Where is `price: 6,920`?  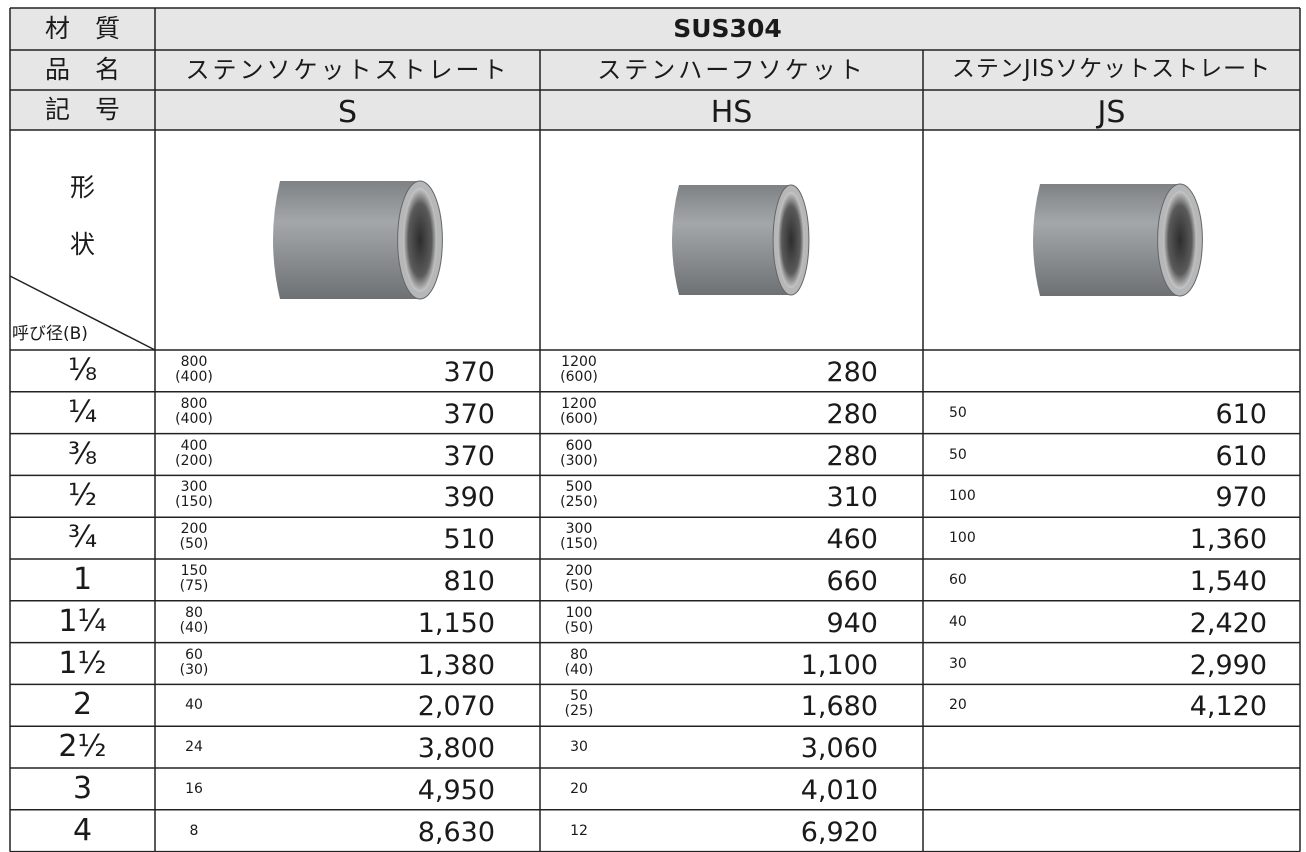 price: 6,920 is located at coordinates (839, 832).